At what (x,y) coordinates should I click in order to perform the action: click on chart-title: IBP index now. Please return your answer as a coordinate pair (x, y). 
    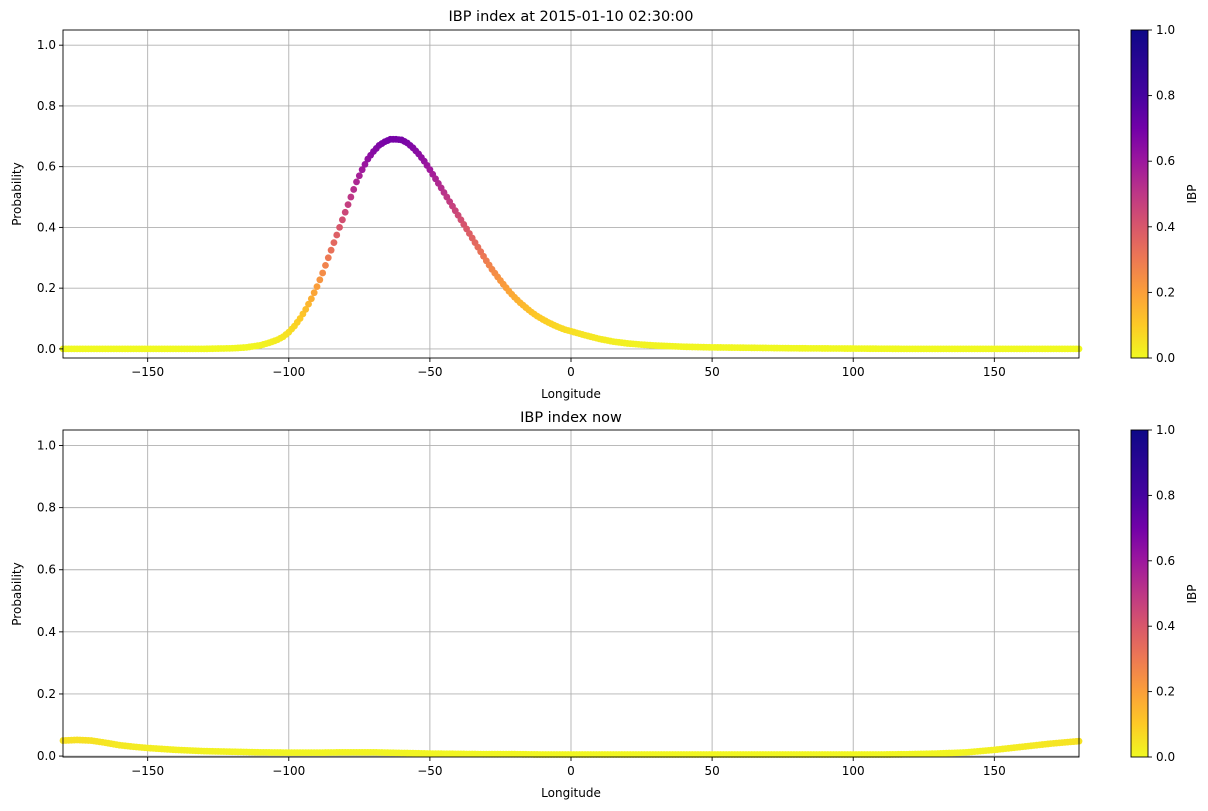
    Looking at the image, I should click on (571, 418).